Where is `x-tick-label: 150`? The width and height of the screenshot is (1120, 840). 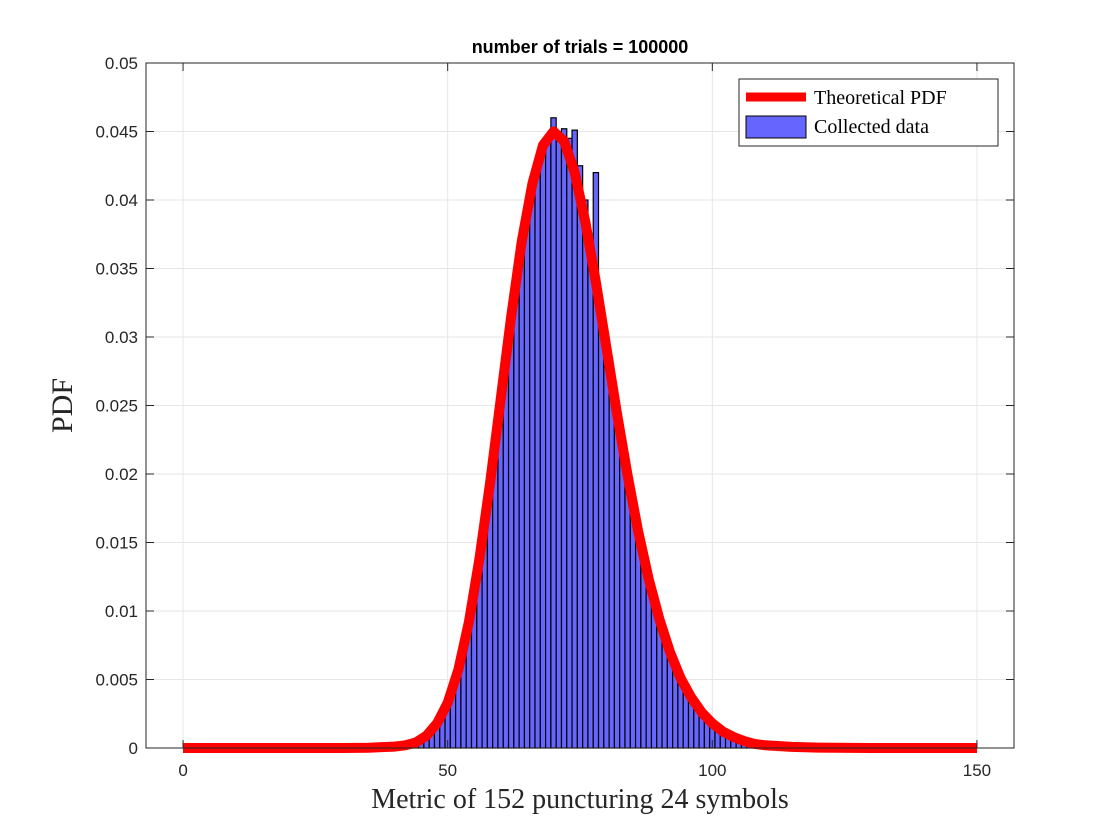
x-tick-label: 150 is located at coordinates (977, 770).